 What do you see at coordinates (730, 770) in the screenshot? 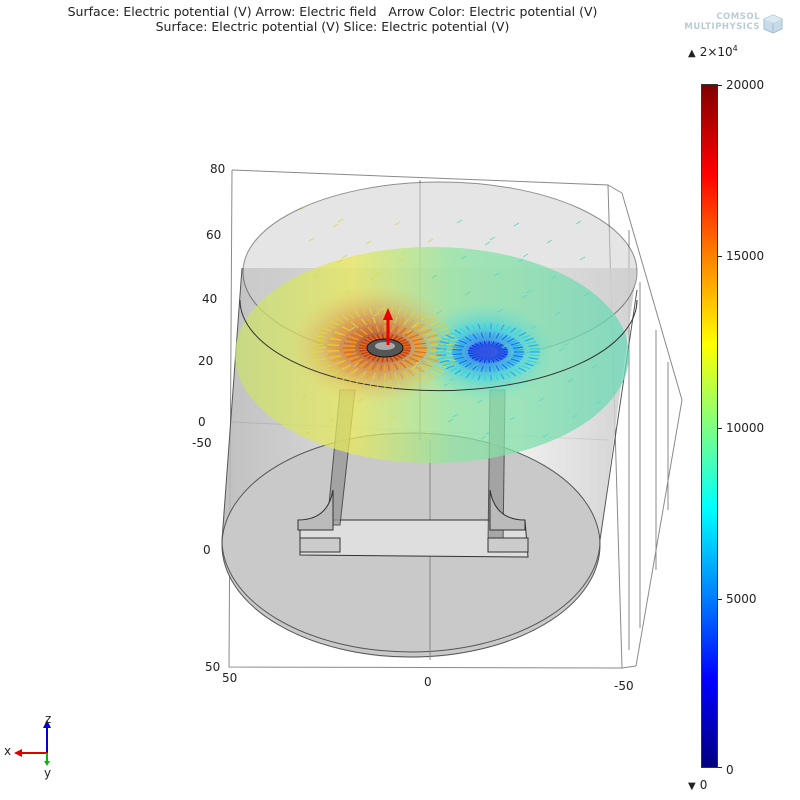
I see `colorbar-tick: 0` at bounding box center [730, 770].